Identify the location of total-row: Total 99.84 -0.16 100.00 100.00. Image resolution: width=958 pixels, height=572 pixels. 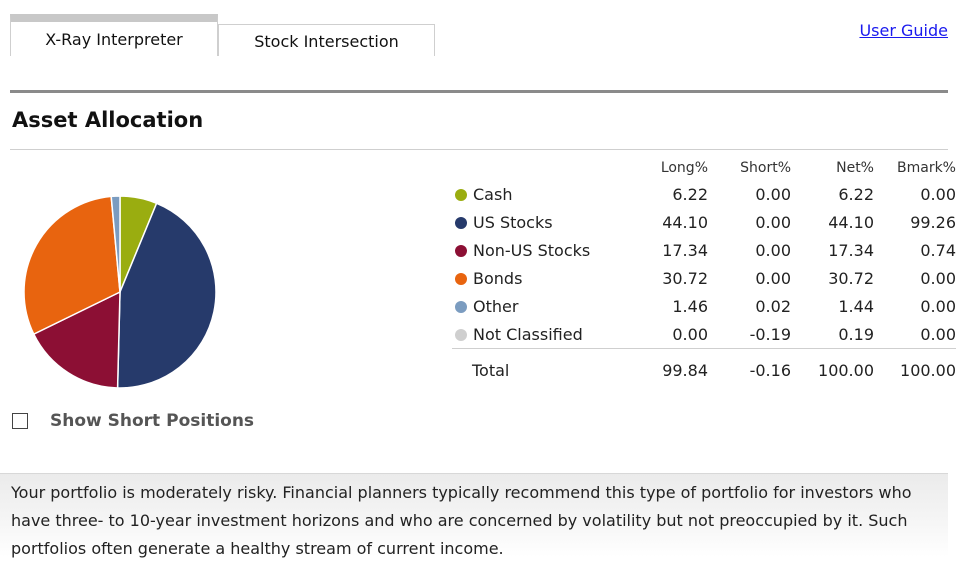
(704, 368).